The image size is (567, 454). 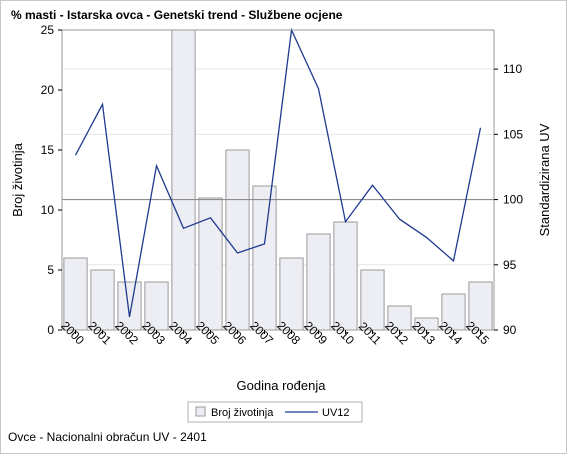 I want to click on y-right-tick-label: 105, so click(x=513, y=134).